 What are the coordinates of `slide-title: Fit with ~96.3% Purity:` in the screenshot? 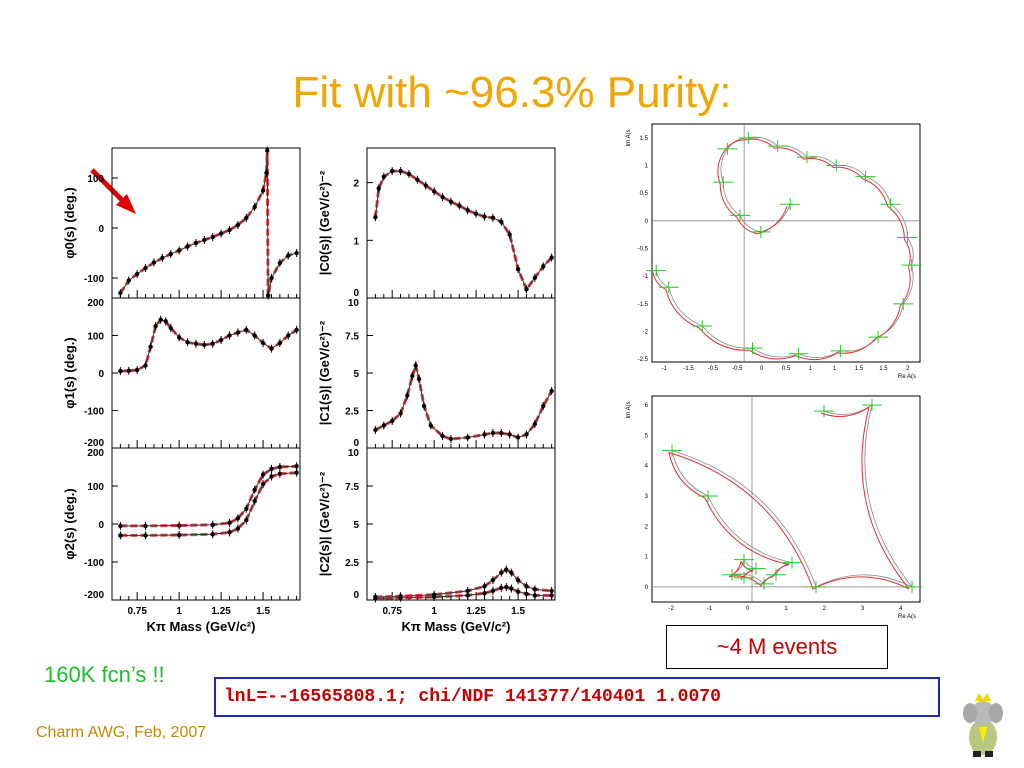 It's located at (512, 92).